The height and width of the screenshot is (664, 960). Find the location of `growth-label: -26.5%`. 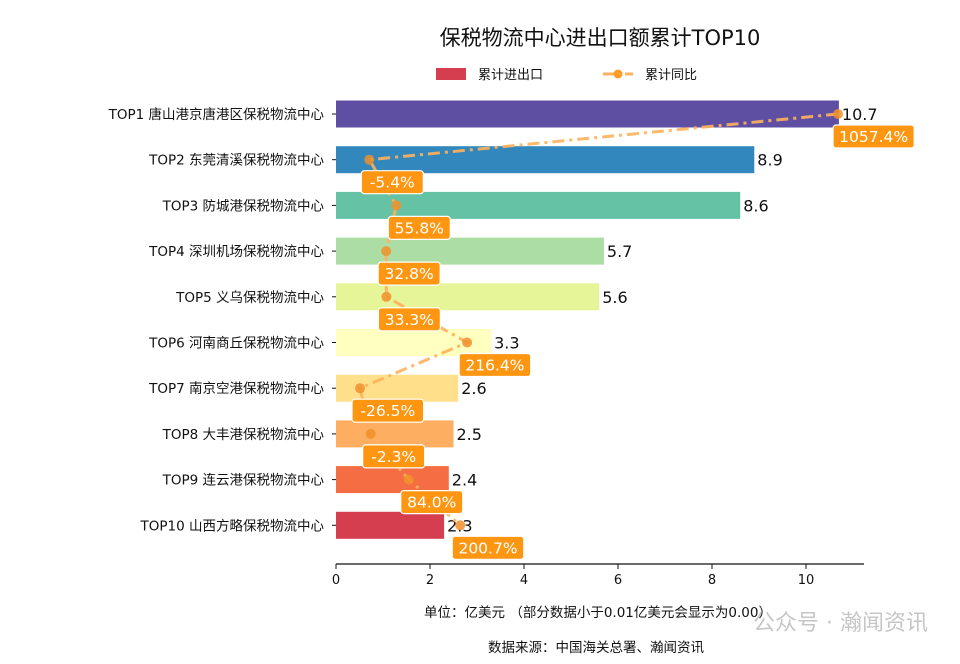

growth-label: -26.5% is located at coordinates (387, 411).